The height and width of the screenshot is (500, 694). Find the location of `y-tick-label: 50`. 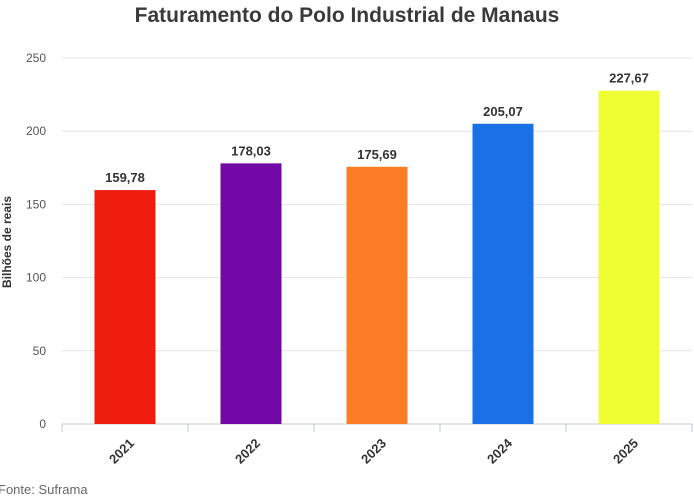

y-tick-label: 50 is located at coordinates (40, 351).